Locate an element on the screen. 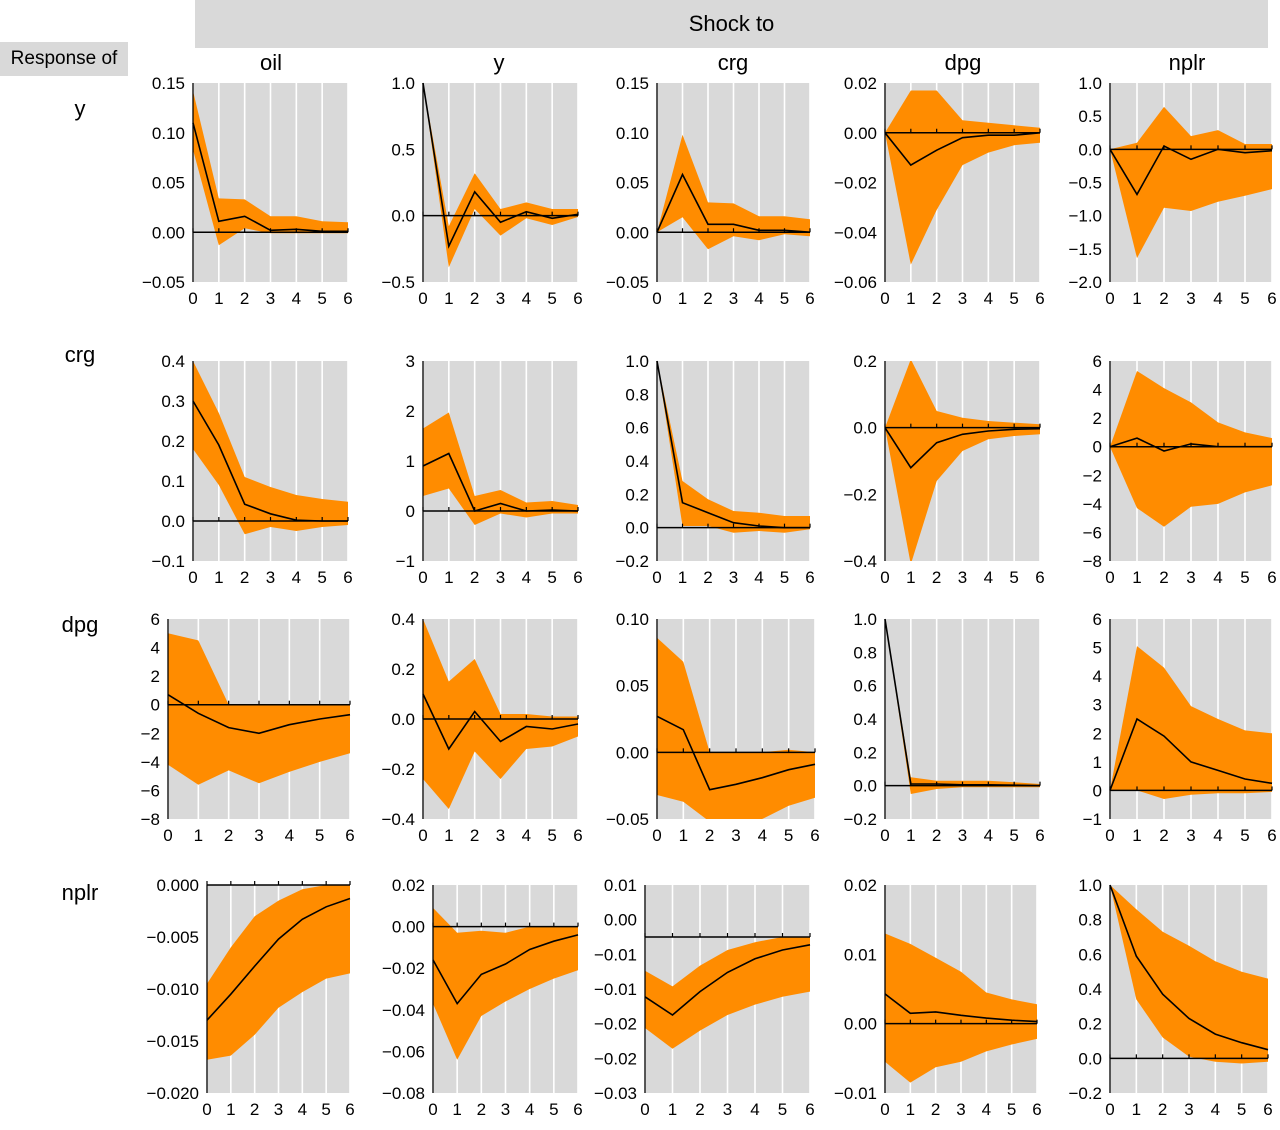 The height and width of the screenshot is (1130, 1280). panel-nplr-y-ytick-label: −0.08 is located at coordinates (403, 1093).